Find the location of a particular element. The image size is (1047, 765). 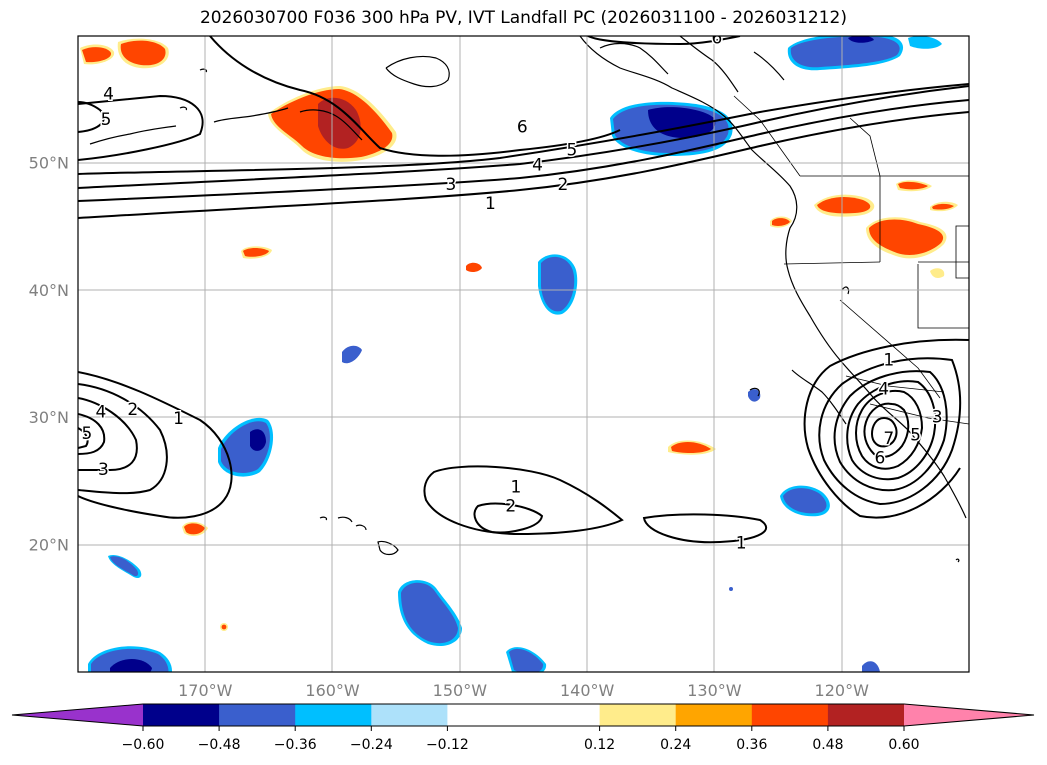

colorbar-extend-low is located at coordinates (77, 715).